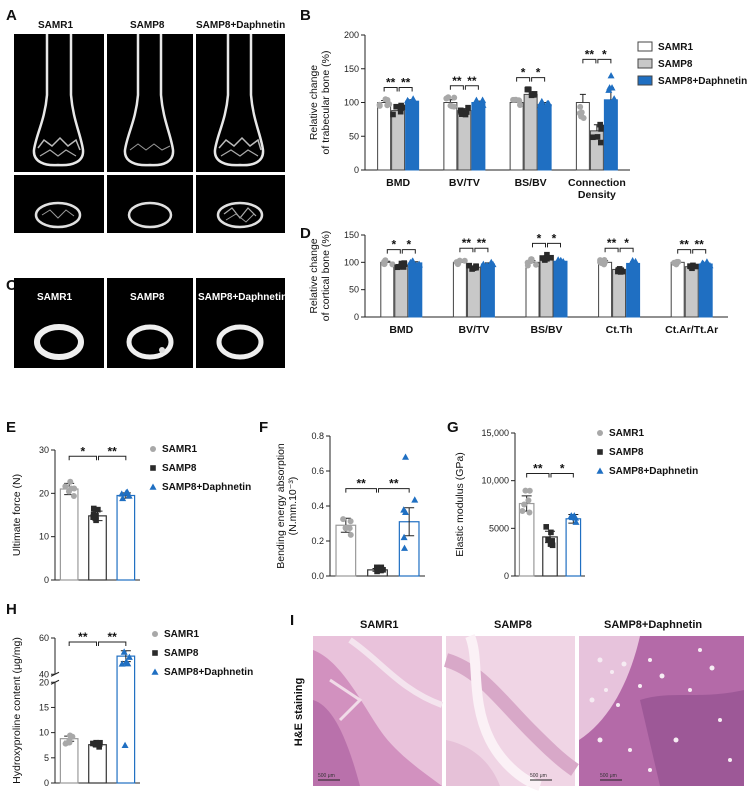 The height and width of the screenshot is (797, 753). I want to click on y-tick-label: 50, so click(354, 290).